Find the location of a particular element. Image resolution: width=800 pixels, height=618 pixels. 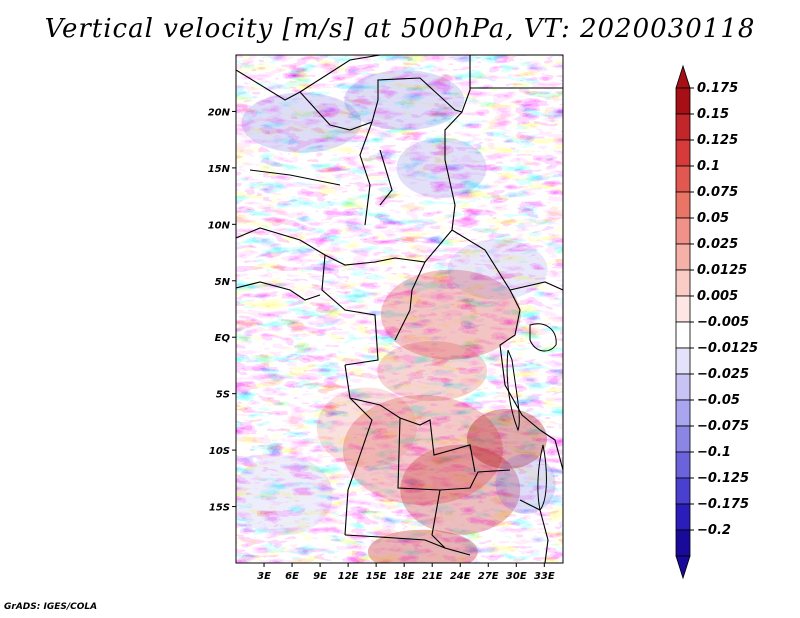

y-tick-label: 20N is located at coordinates (219, 112).